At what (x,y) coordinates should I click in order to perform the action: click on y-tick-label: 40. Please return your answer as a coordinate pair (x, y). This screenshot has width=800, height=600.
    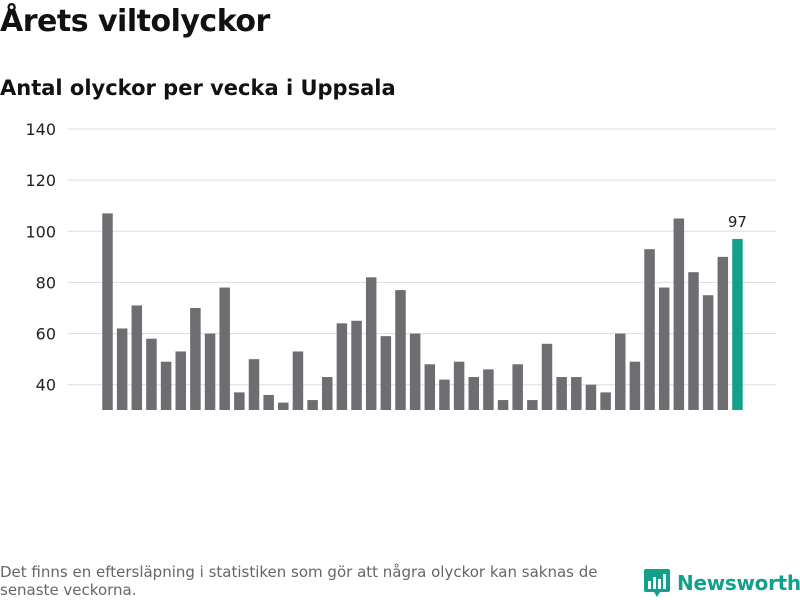
    Looking at the image, I should click on (46, 385).